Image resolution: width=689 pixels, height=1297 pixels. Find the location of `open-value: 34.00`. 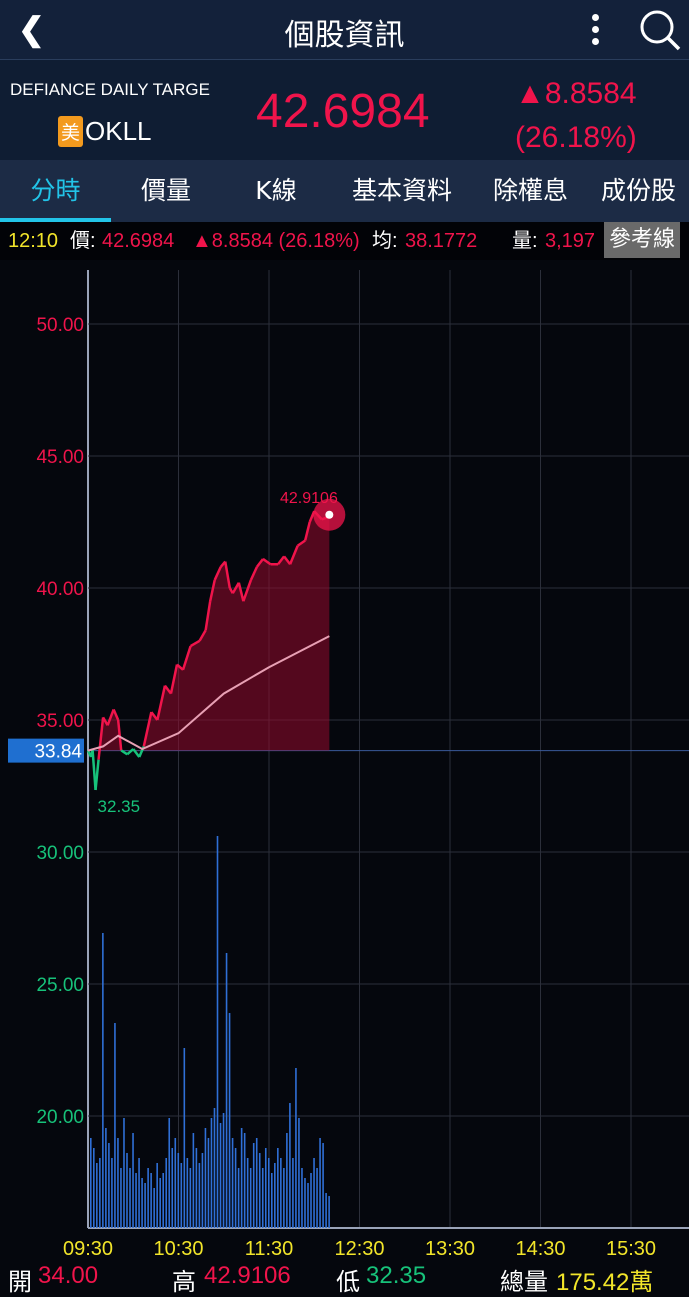

open-value: 34.00 is located at coordinates (68, 1275).